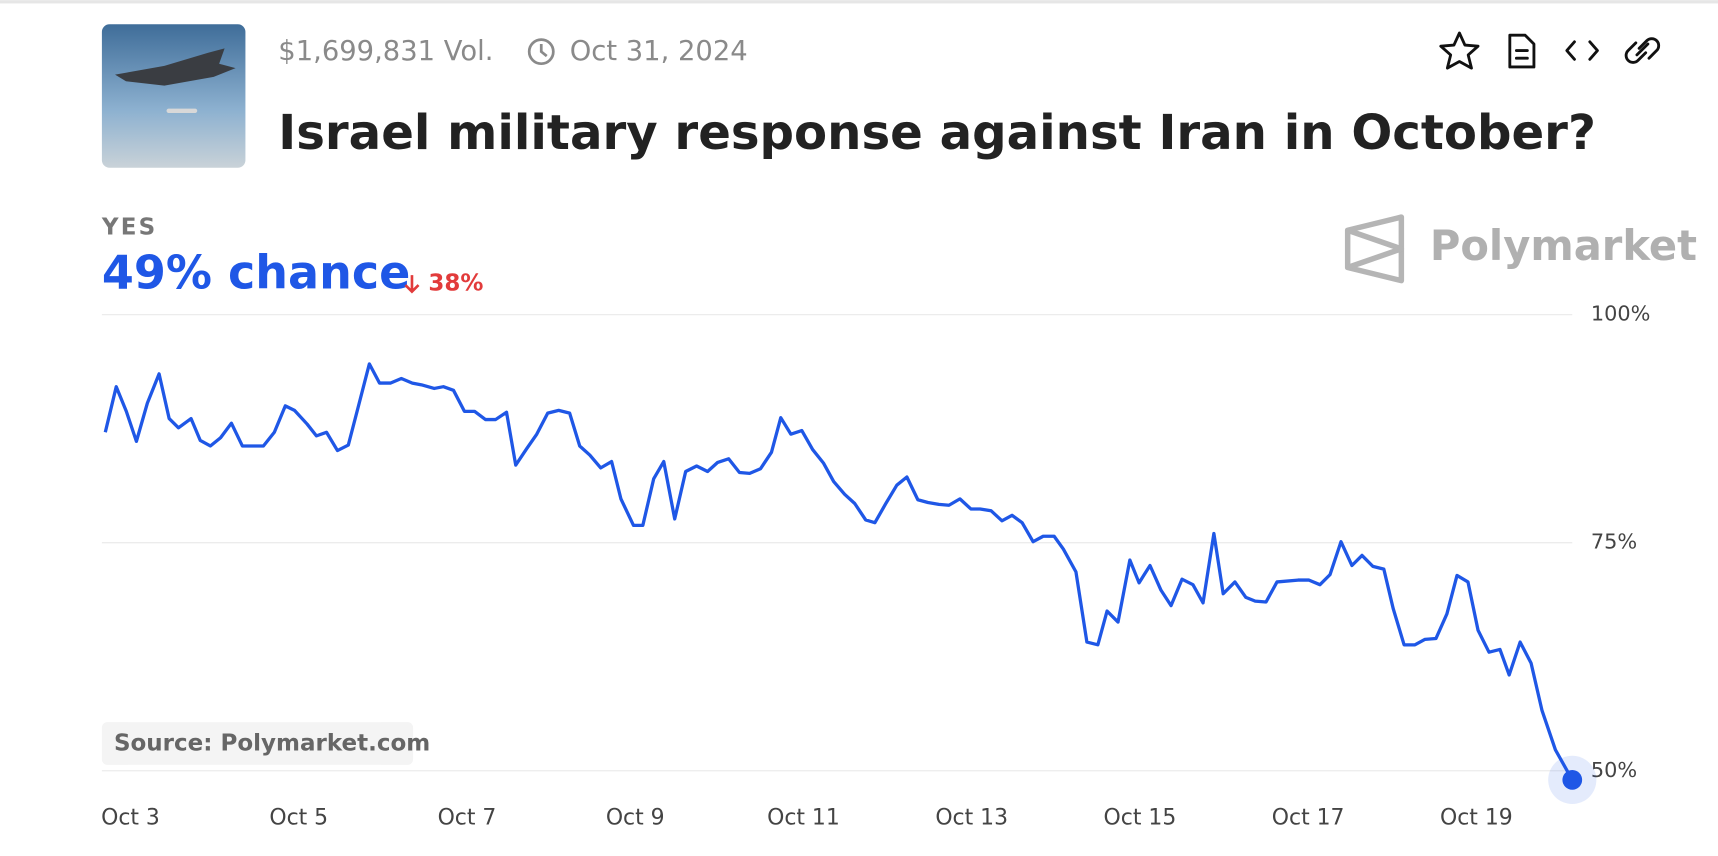 This screenshot has height=856, width=1718. I want to click on link-icon, so click(1642, 50).